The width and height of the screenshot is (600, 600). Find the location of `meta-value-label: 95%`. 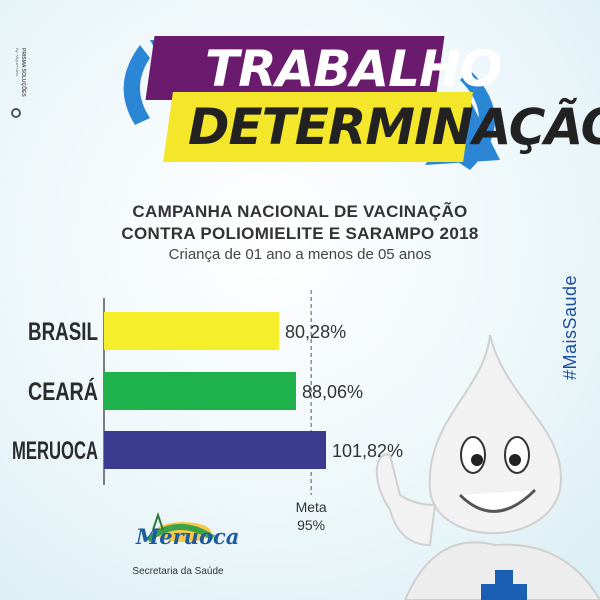

meta-value-label: 95% is located at coordinates (311, 525).